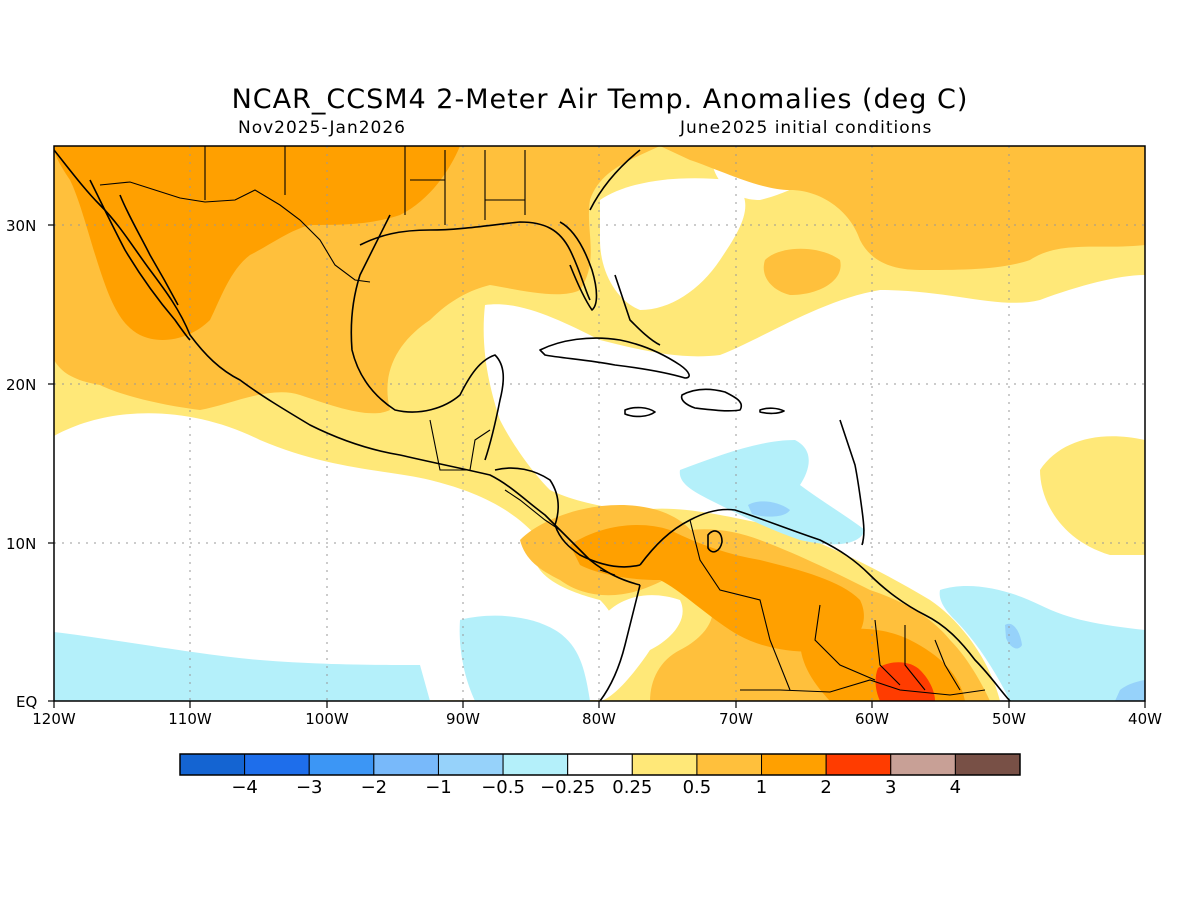 The height and width of the screenshot is (900, 1200). I want to click on coast-gulf-of-california, so click(149, 250).